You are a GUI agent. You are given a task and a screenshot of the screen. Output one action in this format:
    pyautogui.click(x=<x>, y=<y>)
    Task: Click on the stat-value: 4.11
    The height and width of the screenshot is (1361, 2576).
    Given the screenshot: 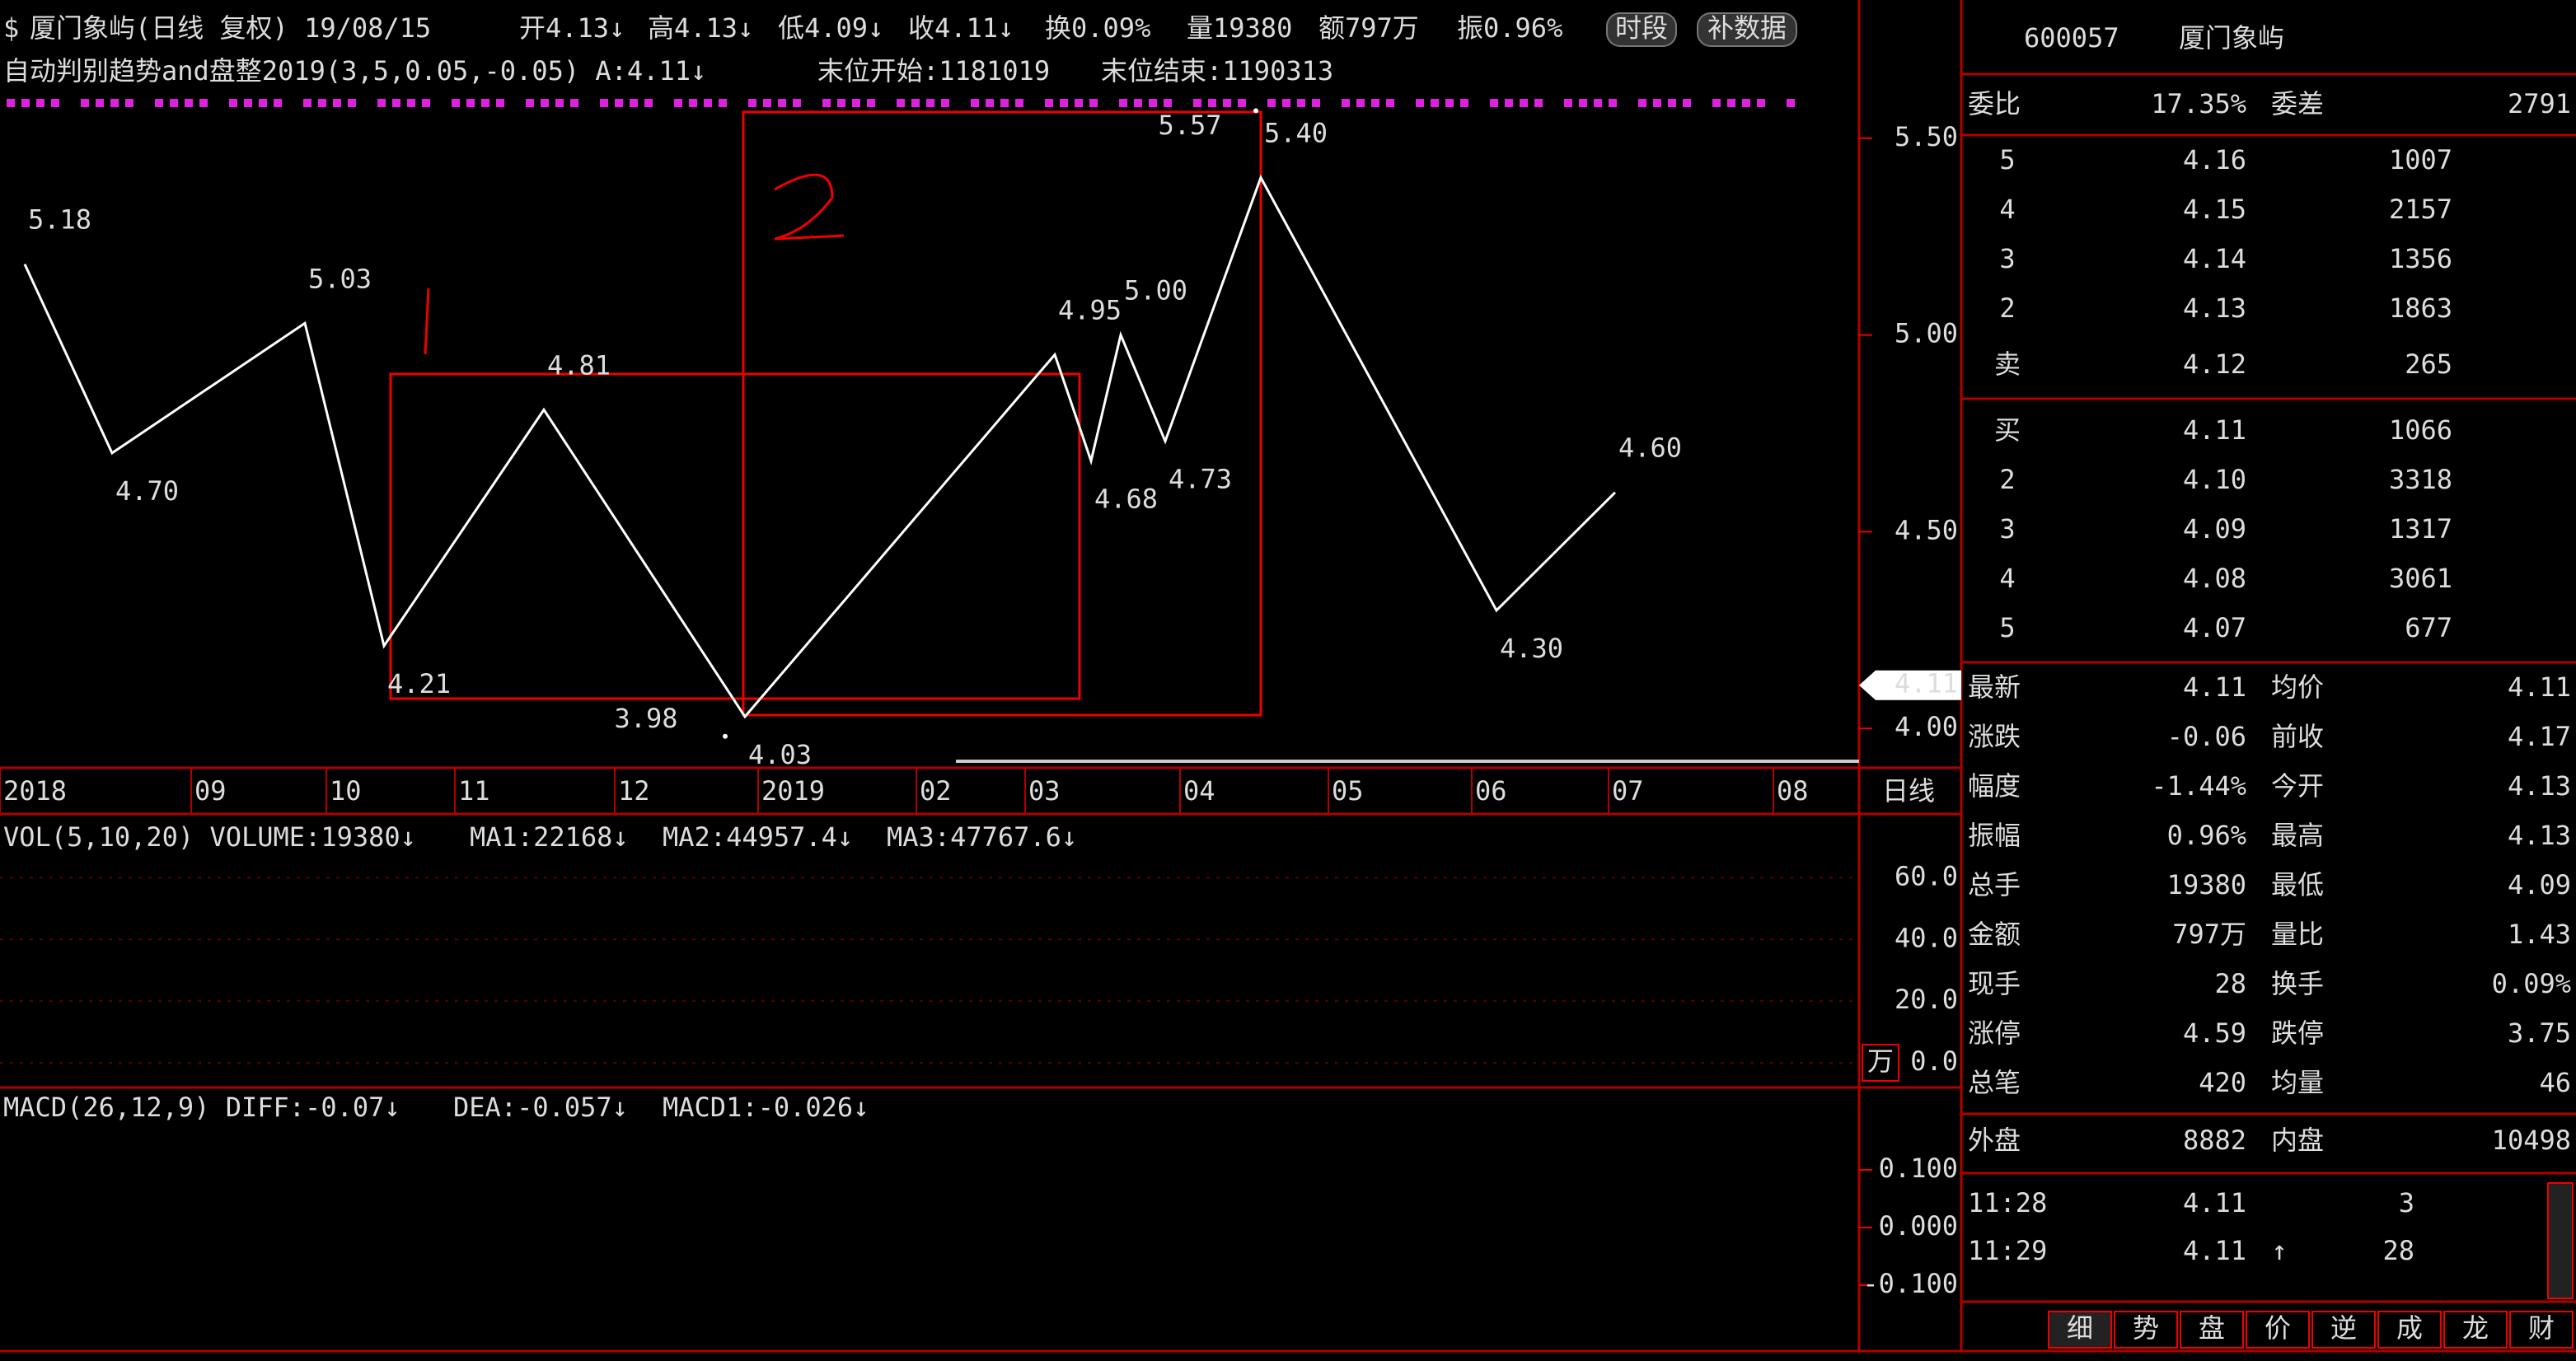 What is the action you would take?
    pyautogui.click(x=2214, y=687)
    